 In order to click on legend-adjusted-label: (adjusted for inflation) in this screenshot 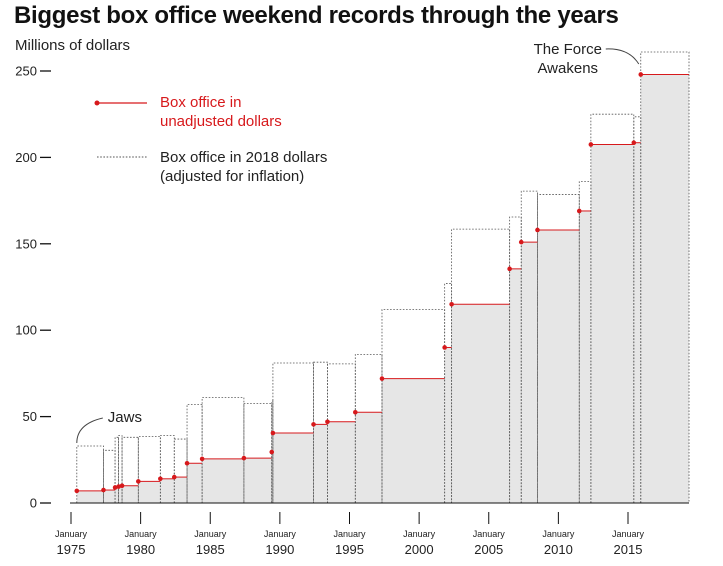, I will do `click(232, 176)`.